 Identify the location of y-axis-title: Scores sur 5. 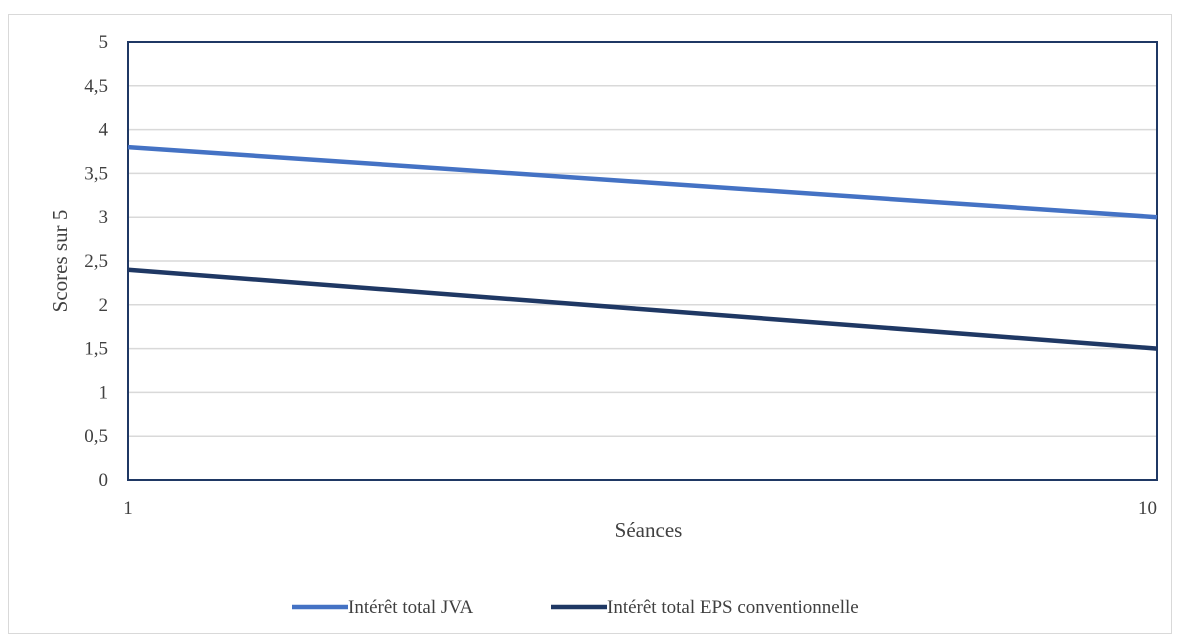
(60, 261).